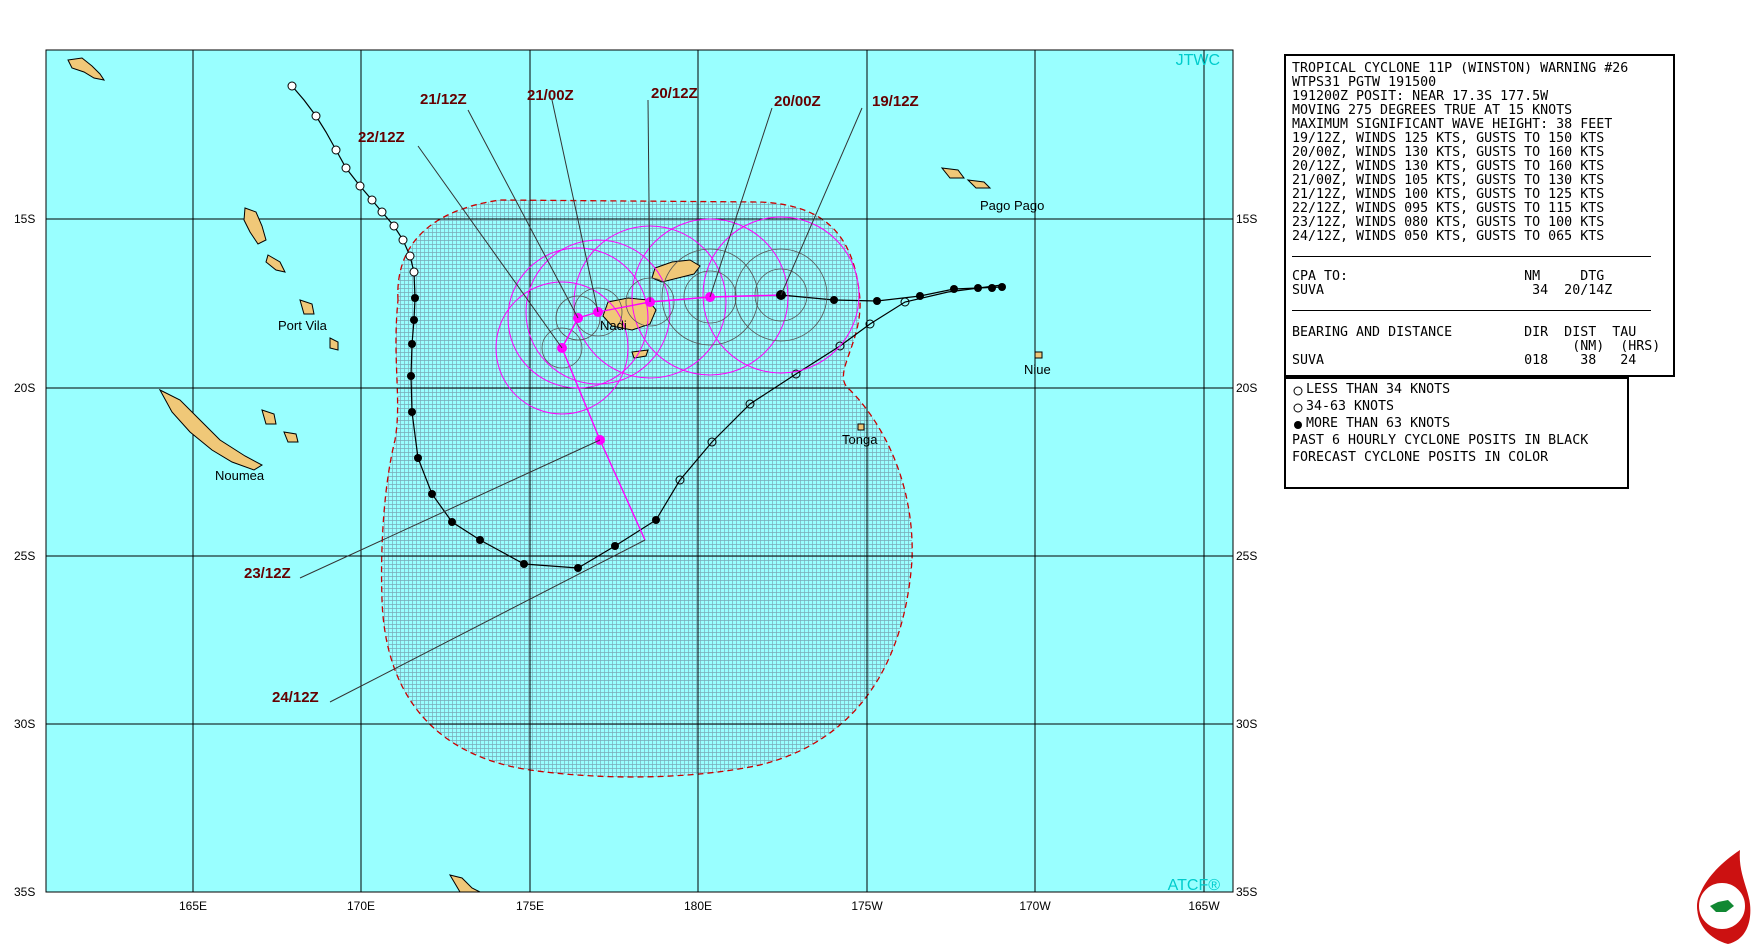 Image resolution: width=1754 pixels, height=951 pixels. Describe the element at coordinates (240, 475) in the screenshot. I see `place-noumea: Noumea` at that location.